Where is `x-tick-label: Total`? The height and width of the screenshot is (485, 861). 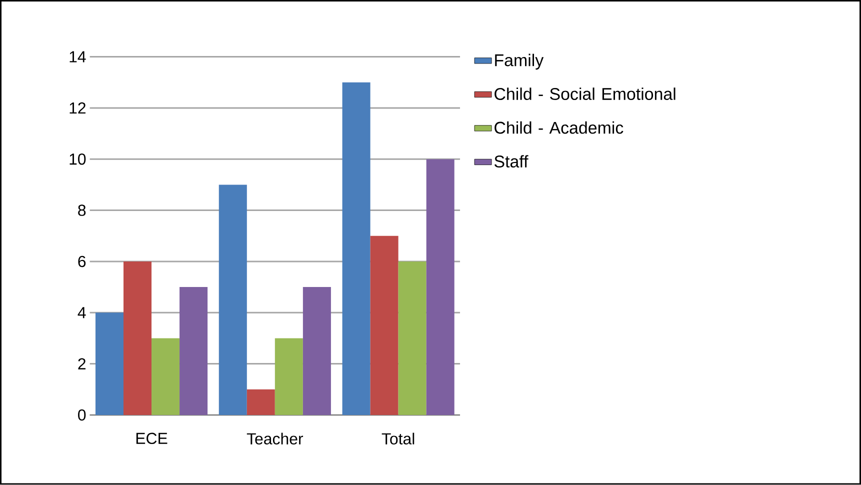
x-tick-label: Total is located at coordinates (398, 438).